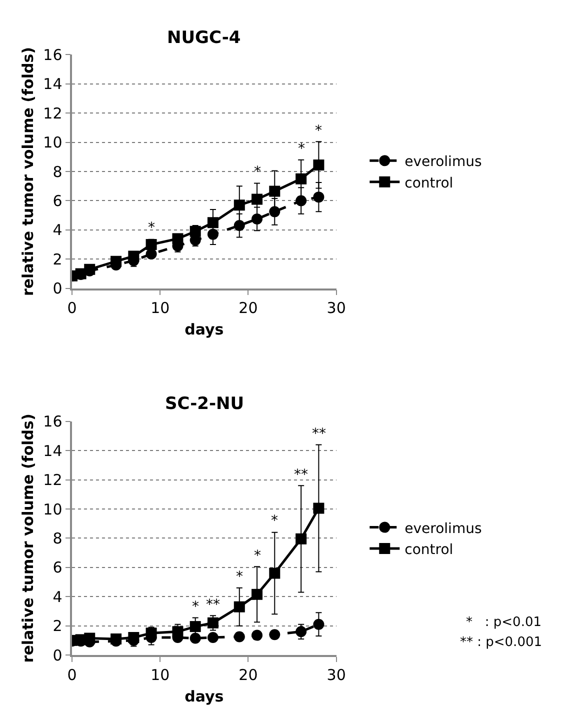 This screenshot has width=564, height=728. Describe the element at coordinates (501, 642) in the screenshot. I see `text: ** : p<0.001` at that location.